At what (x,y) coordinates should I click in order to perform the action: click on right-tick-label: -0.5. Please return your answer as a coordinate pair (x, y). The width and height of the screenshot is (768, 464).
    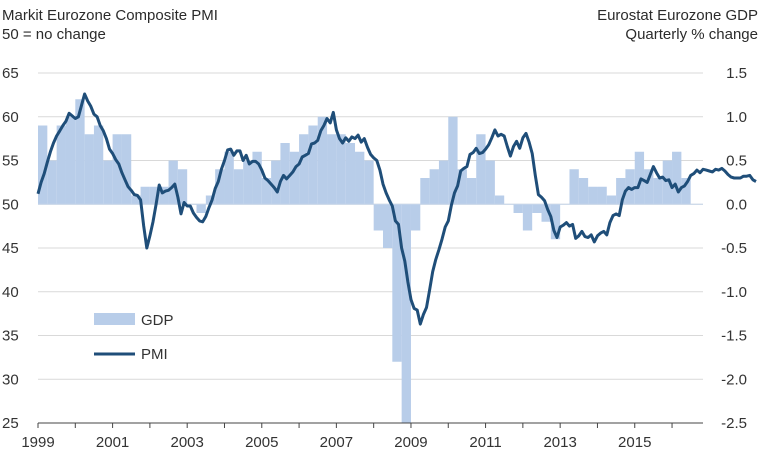
    Looking at the image, I should click on (734, 248).